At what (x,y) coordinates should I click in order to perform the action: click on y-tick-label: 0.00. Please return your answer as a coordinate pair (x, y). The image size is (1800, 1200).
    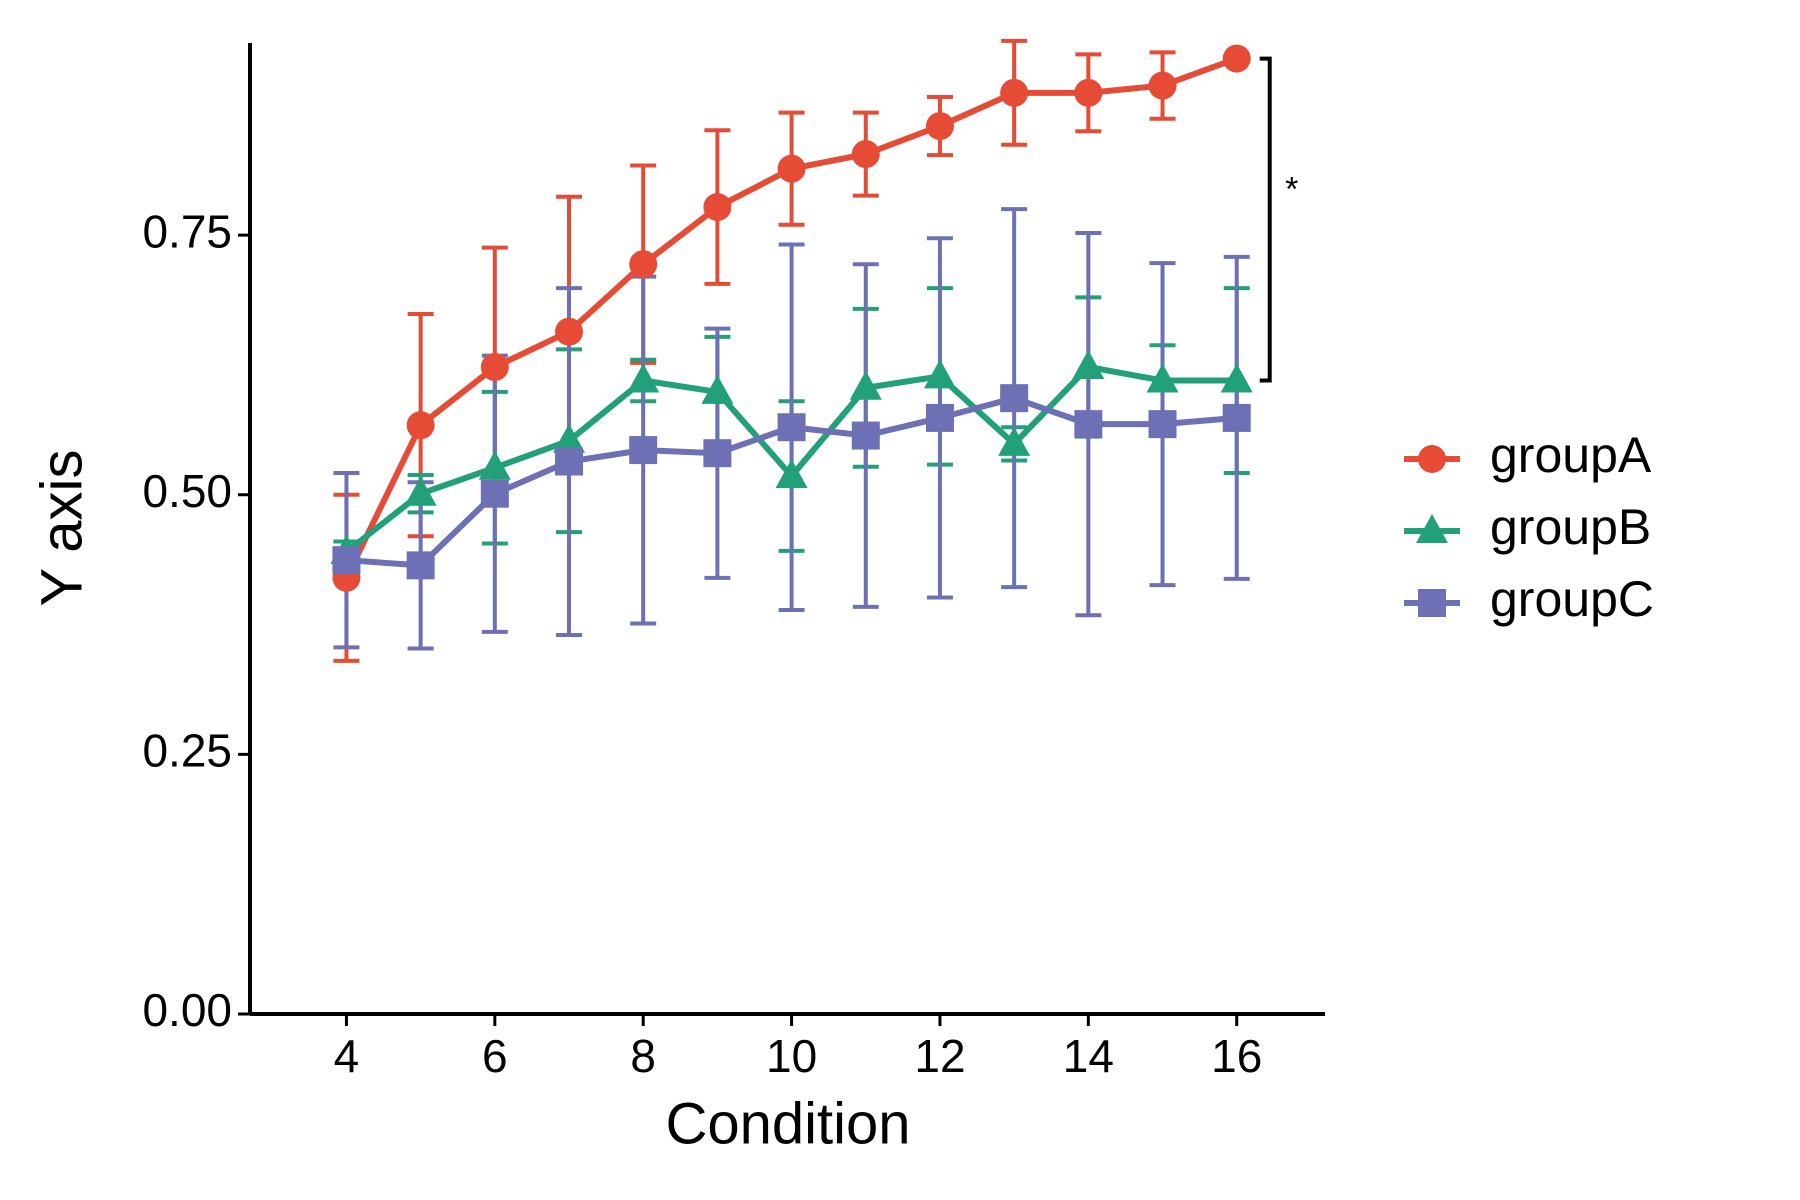
    Looking at the image, I should click on (187, 1010).